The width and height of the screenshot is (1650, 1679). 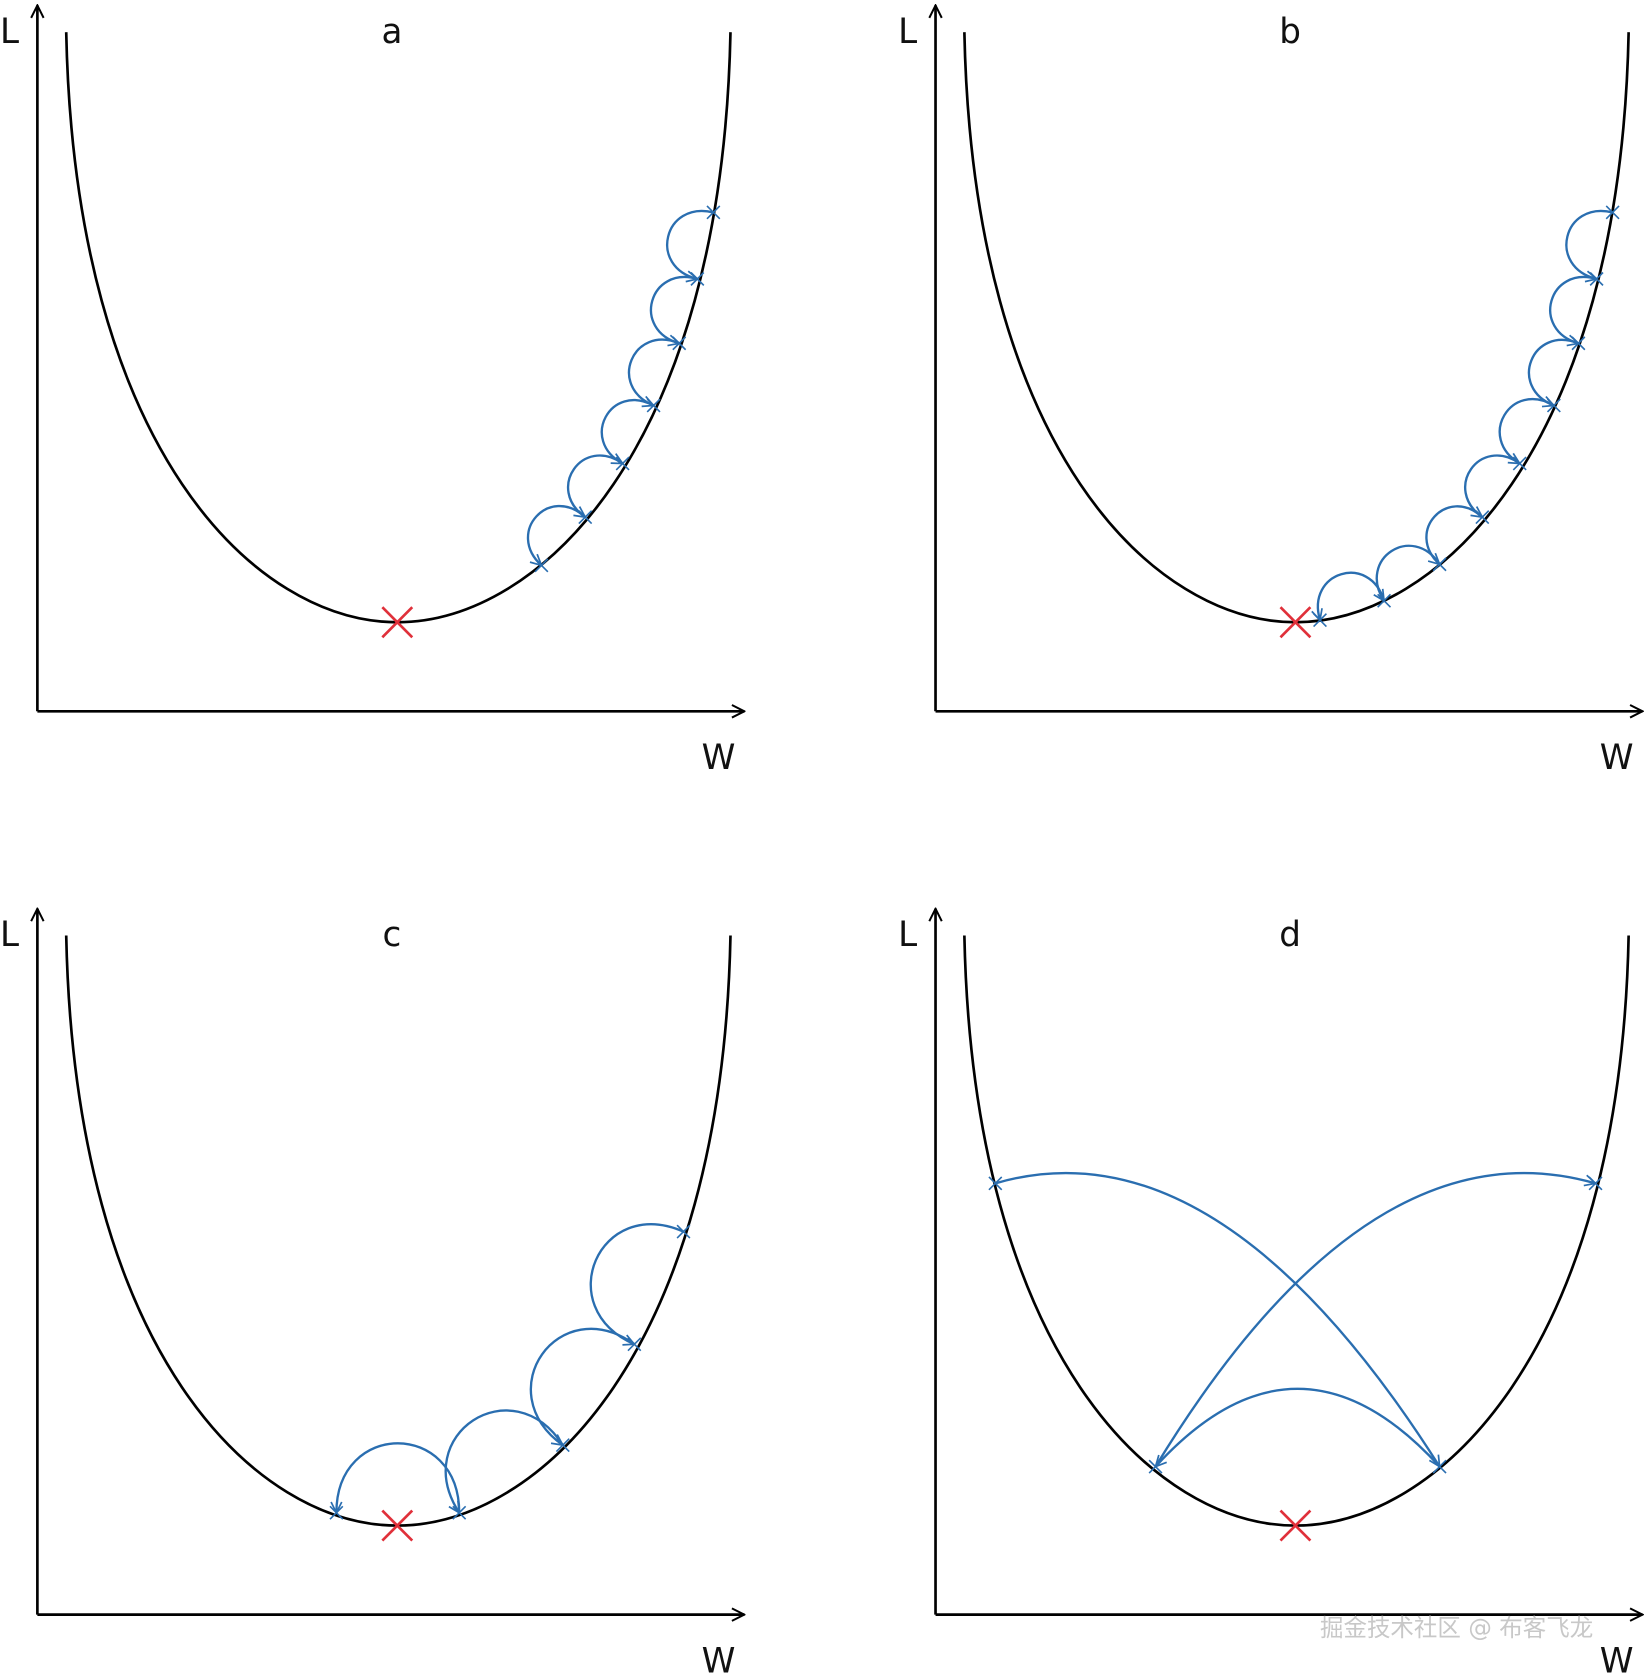 I want to click on step-point, so click(x=1595, y=1183).